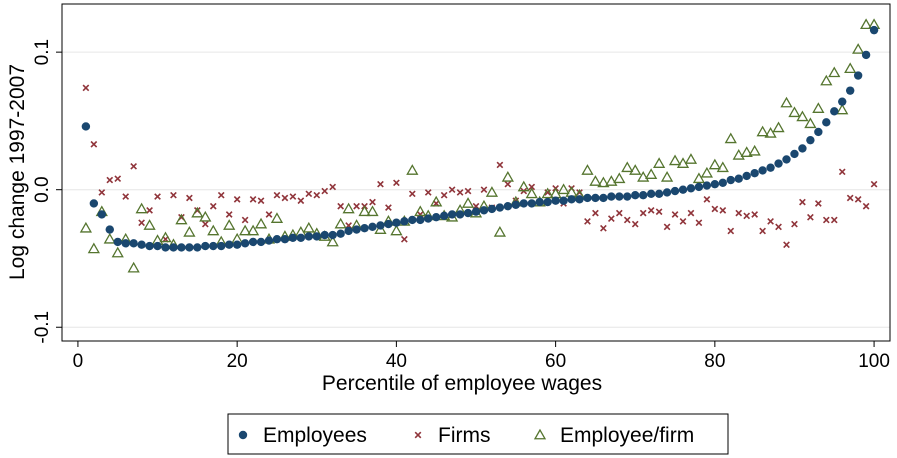 The height and width of the screenshot is (458, 897). What do you see at coordinates (613, 435) in the screenshot?
I see `legend-item: Employee/firm` at bounding box center [613, 435].